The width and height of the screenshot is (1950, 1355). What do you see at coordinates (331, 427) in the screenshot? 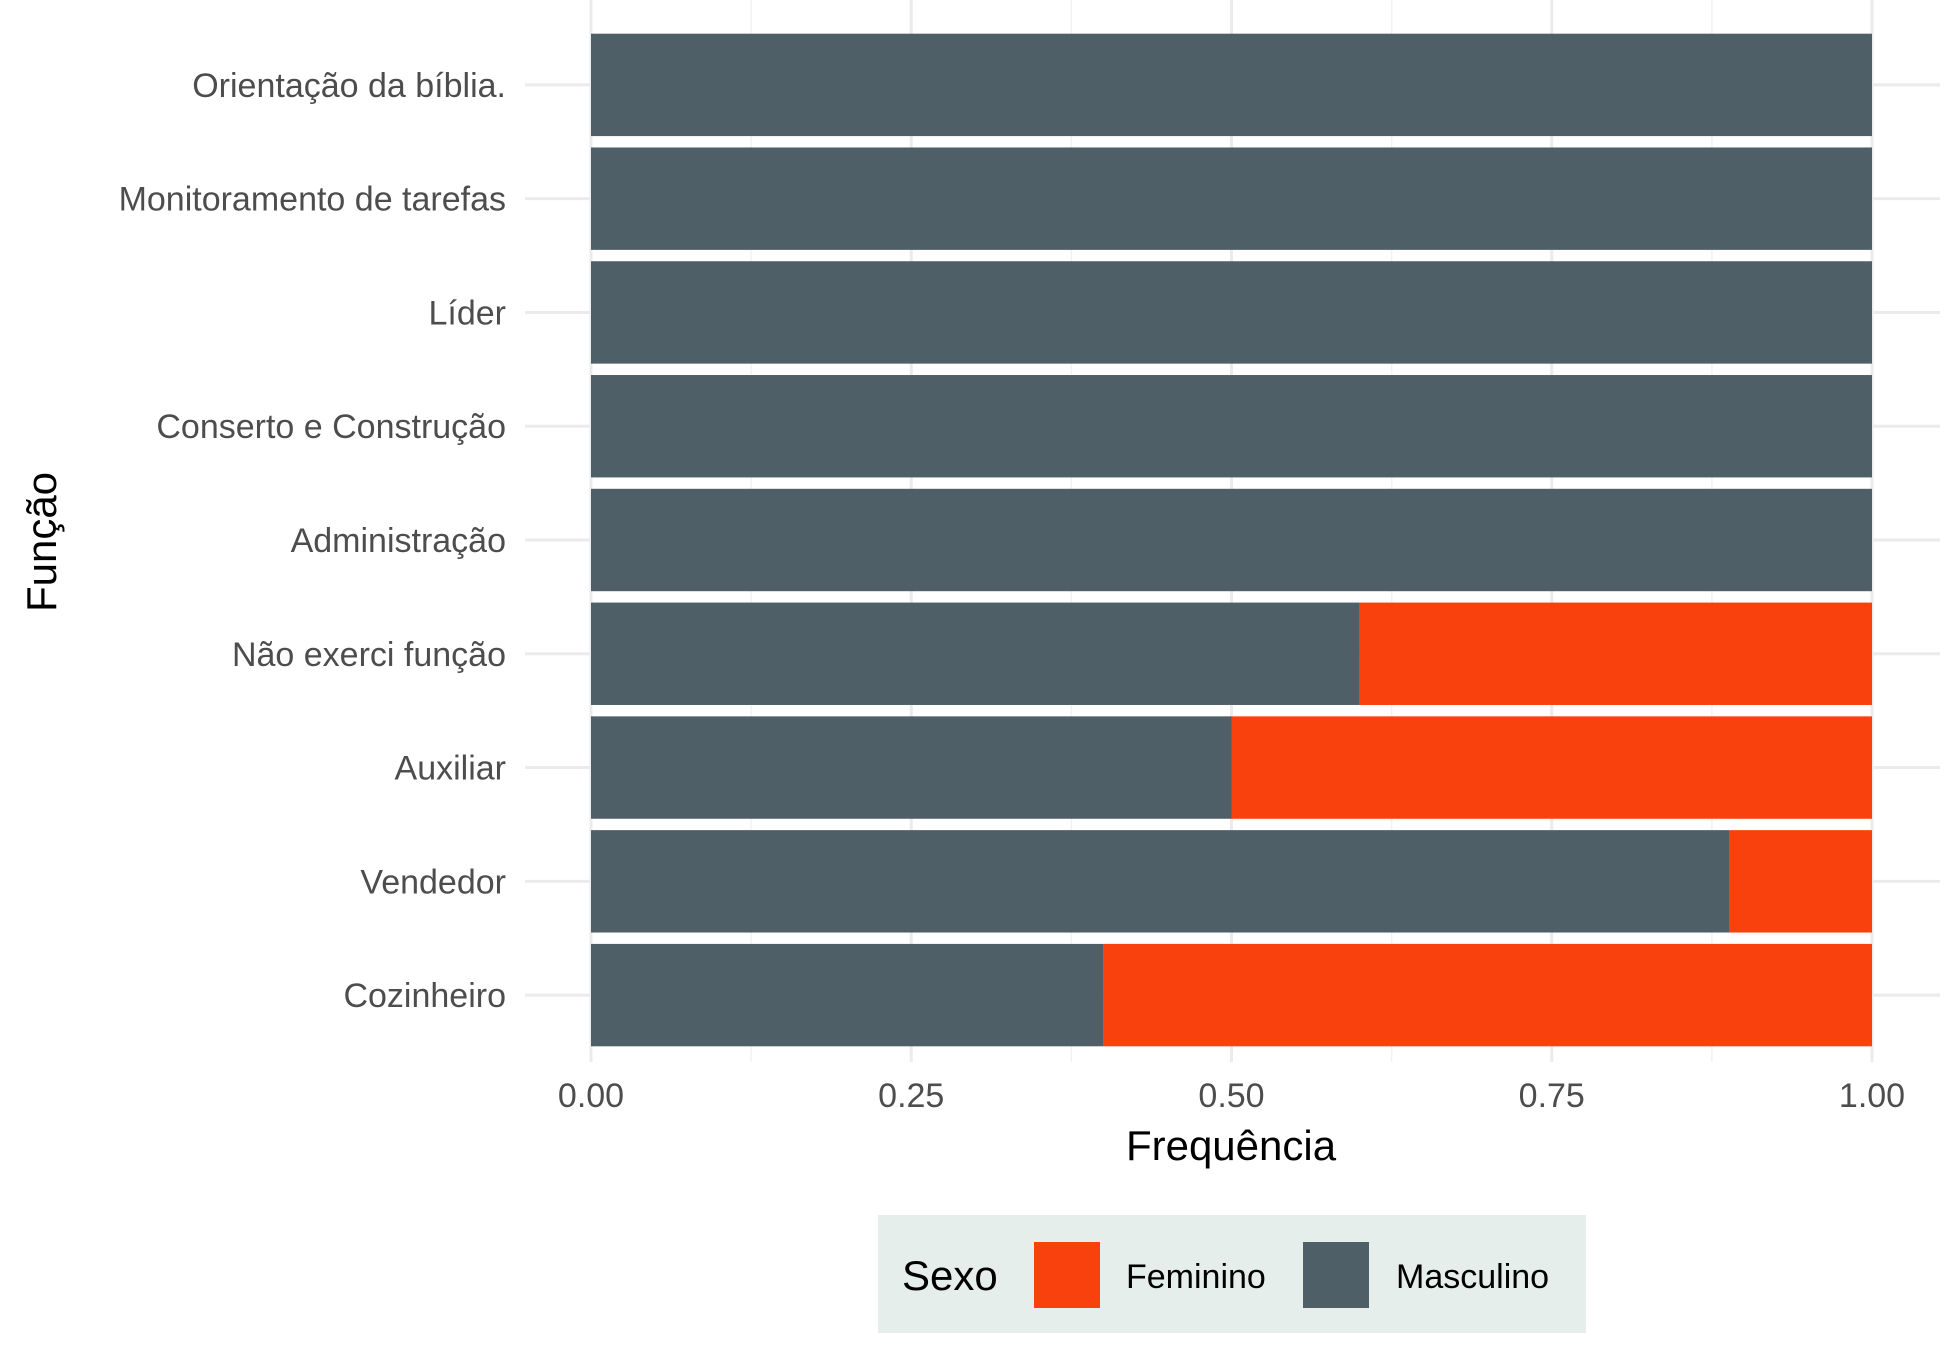
I see `y-tick-label: Conserto e Construção` at bounding box center [331, 427].